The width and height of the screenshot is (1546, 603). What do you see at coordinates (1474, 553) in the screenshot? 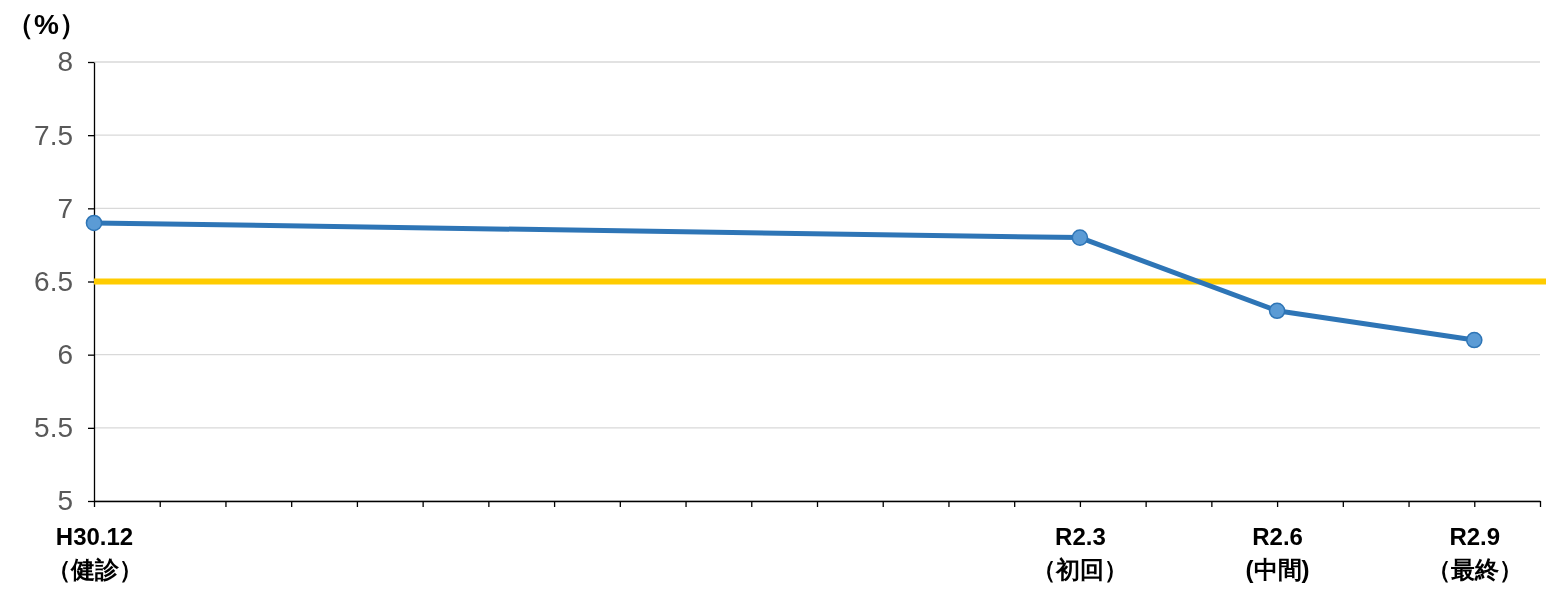
I see `x-tick-label: R2.9 （最終）` at bounding box center [1474, 553].